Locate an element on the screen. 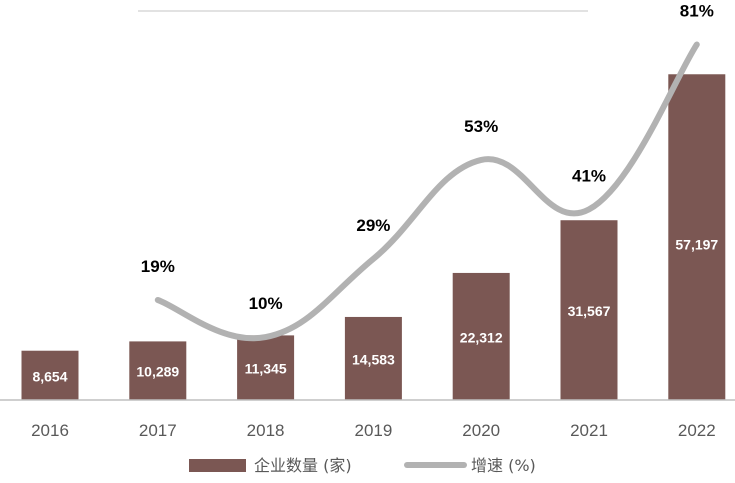  bar-2019 is located at coordinates (373, 358).